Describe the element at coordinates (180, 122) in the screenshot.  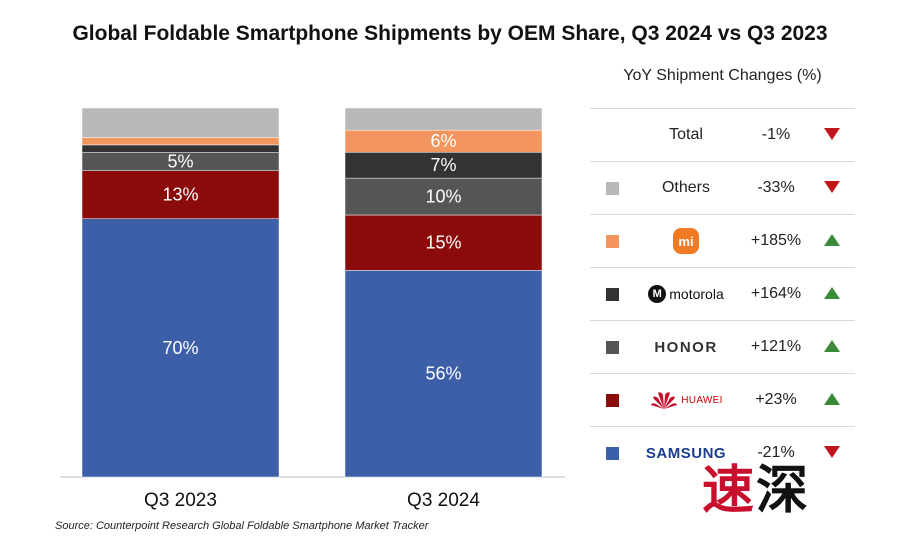
I see `bar-segment-others-q3-2023` at that location.